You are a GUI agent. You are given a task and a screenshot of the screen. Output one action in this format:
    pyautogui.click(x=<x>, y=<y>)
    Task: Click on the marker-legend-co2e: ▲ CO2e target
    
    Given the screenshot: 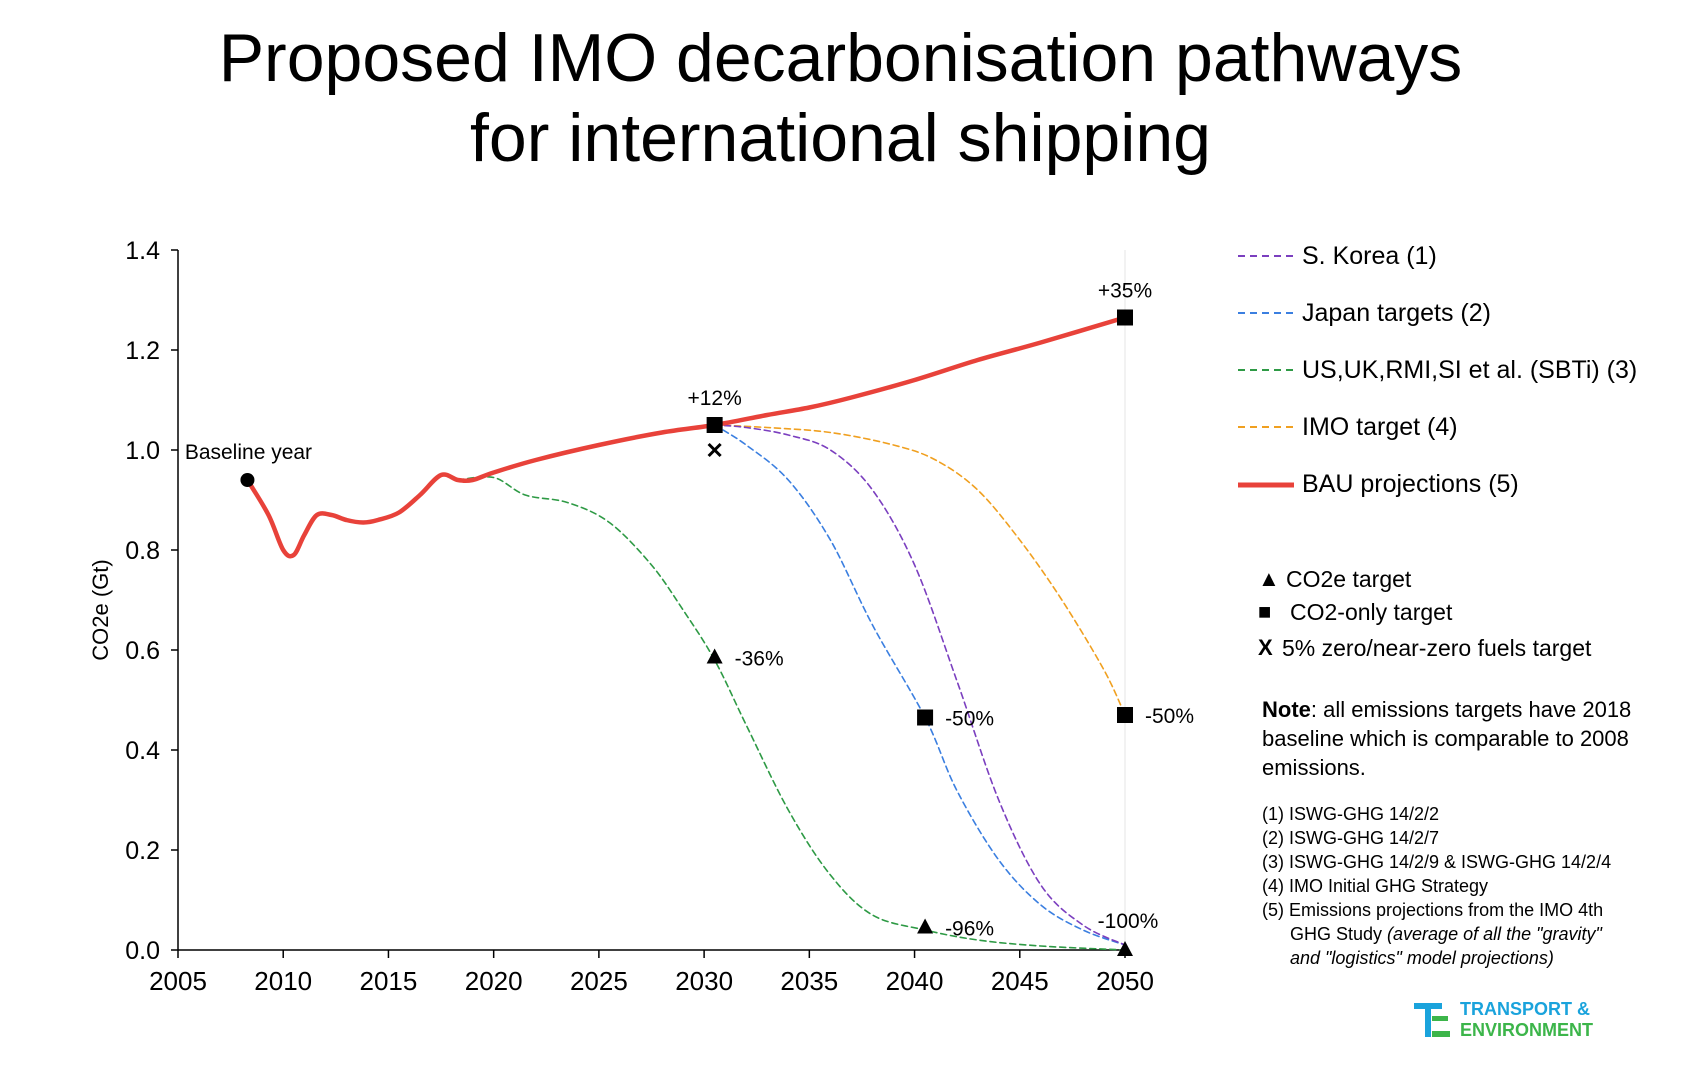 What is the action you would take?
    pyautogui.click(x=1334, y=579)
    